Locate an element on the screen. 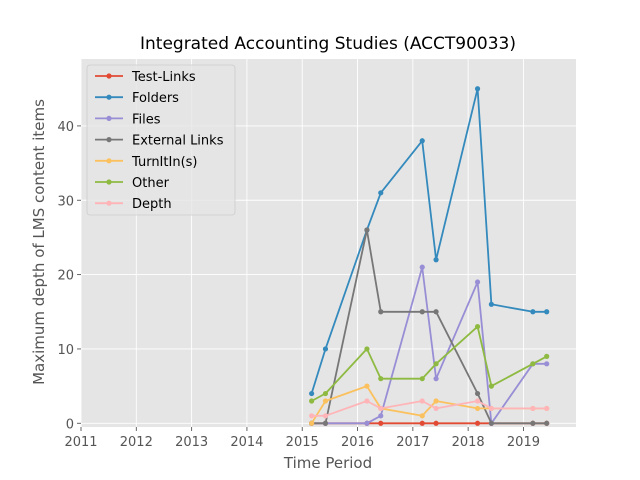  series-line-files is located at coordinates (429, 345).